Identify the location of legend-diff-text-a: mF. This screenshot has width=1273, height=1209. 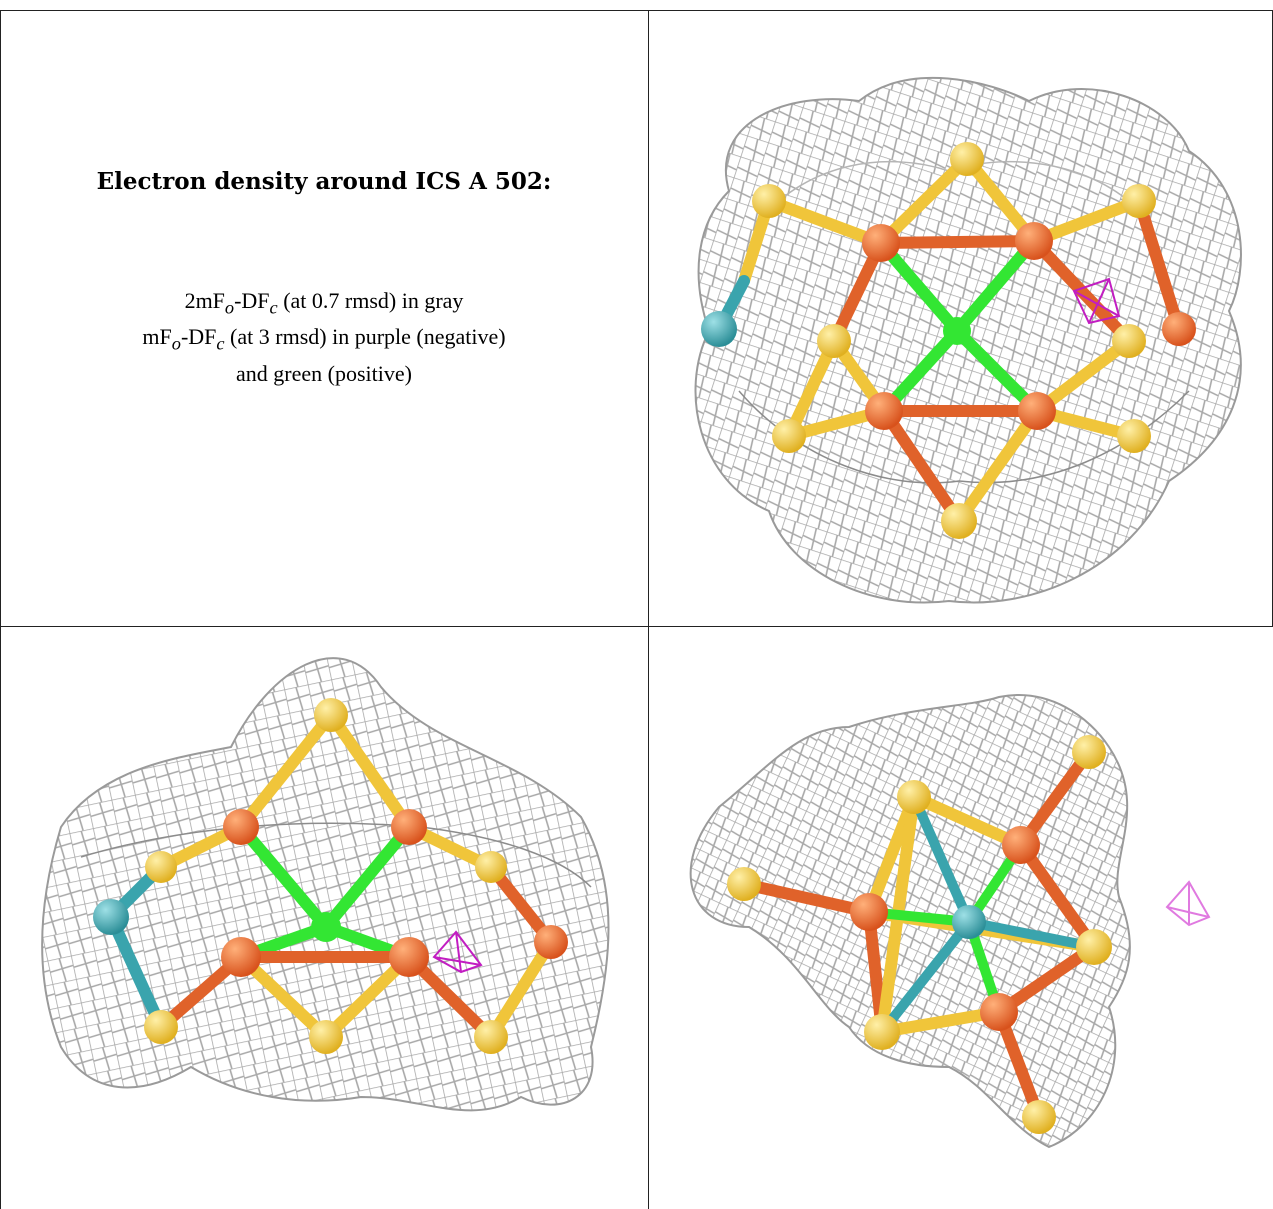
(157, 337).